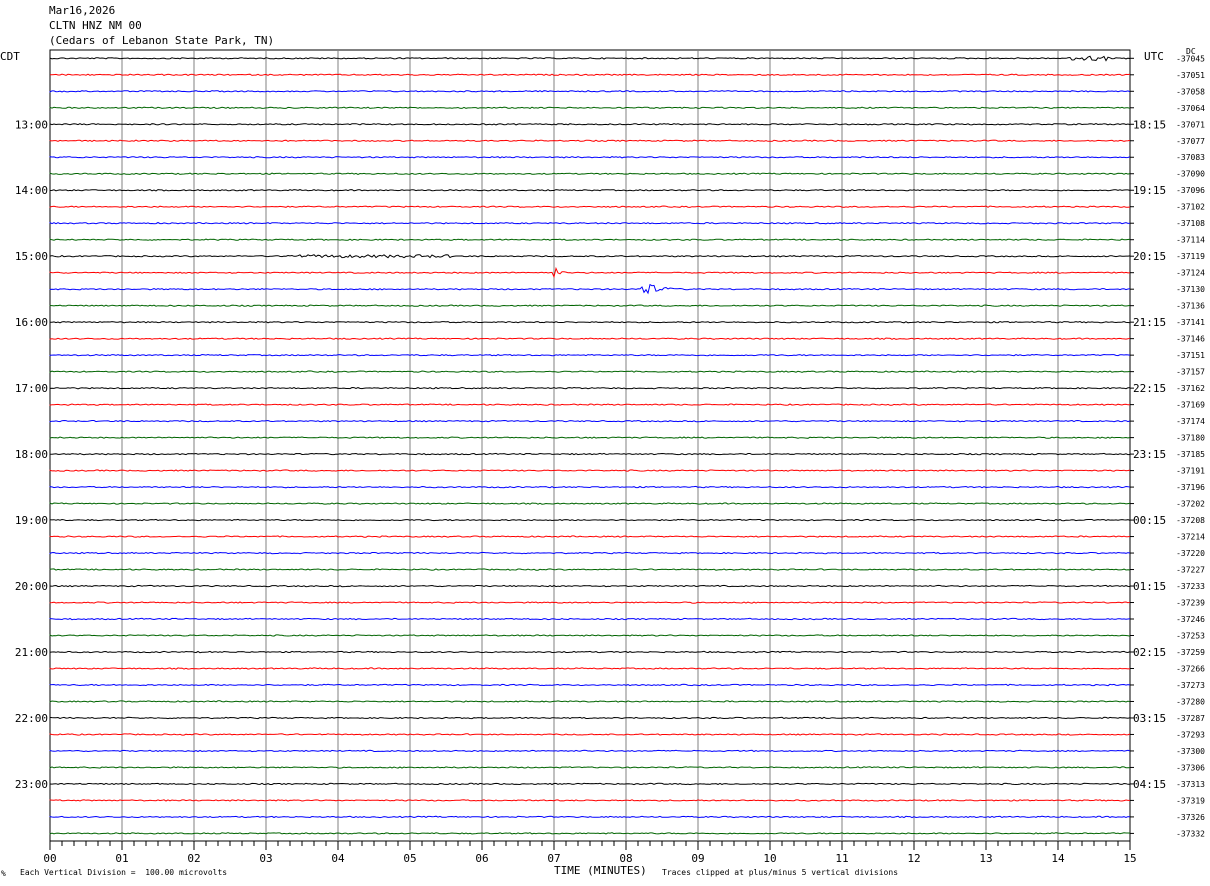 This screenshot has height=886, width=1210. What do you see at coordinates (1190, 833) in the screenshot?
I see `dc-offset-label: -37332` at bounding box center [1190, 833].